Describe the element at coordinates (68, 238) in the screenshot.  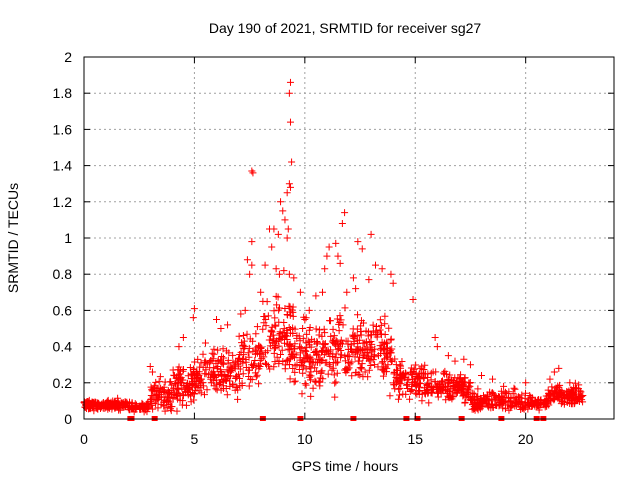
I see `y-tick-label: 1` at that location.